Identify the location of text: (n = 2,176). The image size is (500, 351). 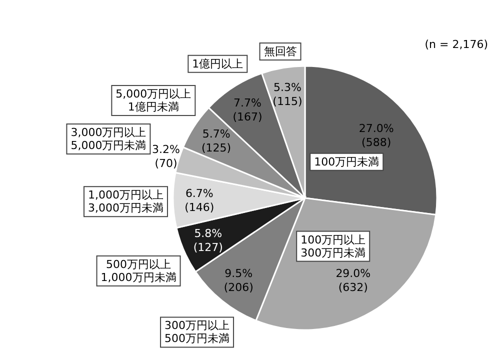
(456, 44).